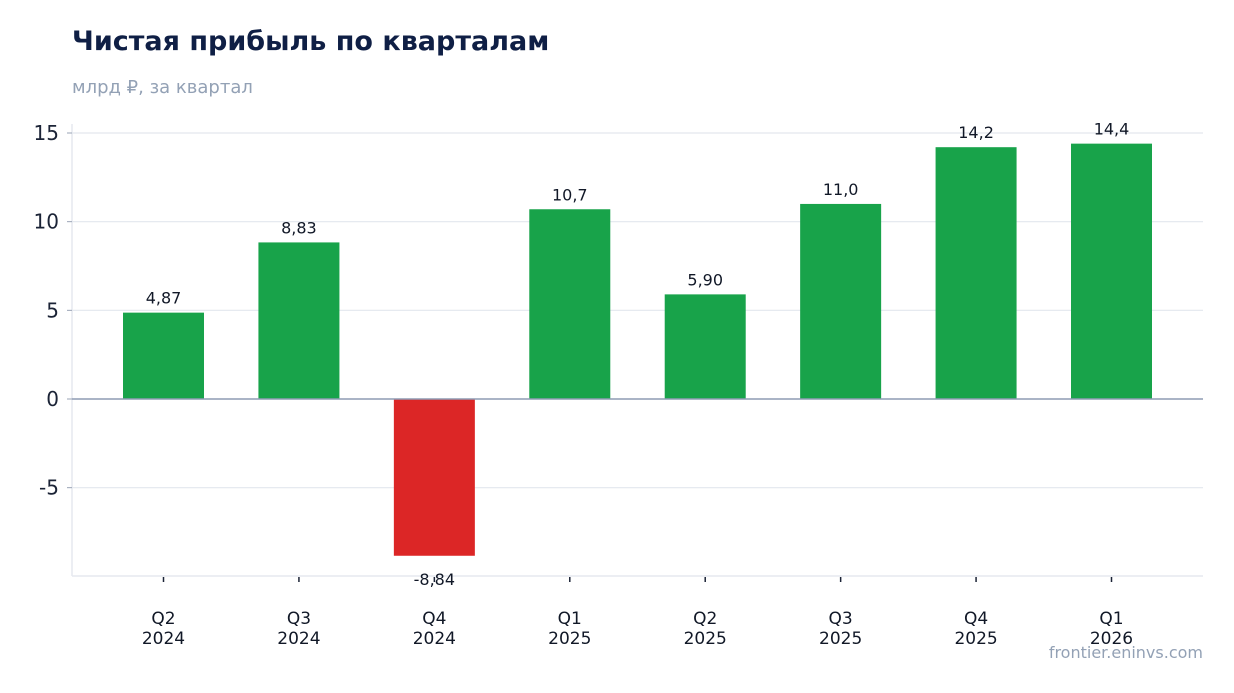 Image resolution: width=1234 pixels, height=693 pixels. Describe the element at coordinates (705, 279) in the screenshot. I see `bar-value-label: 5,90` at that location.